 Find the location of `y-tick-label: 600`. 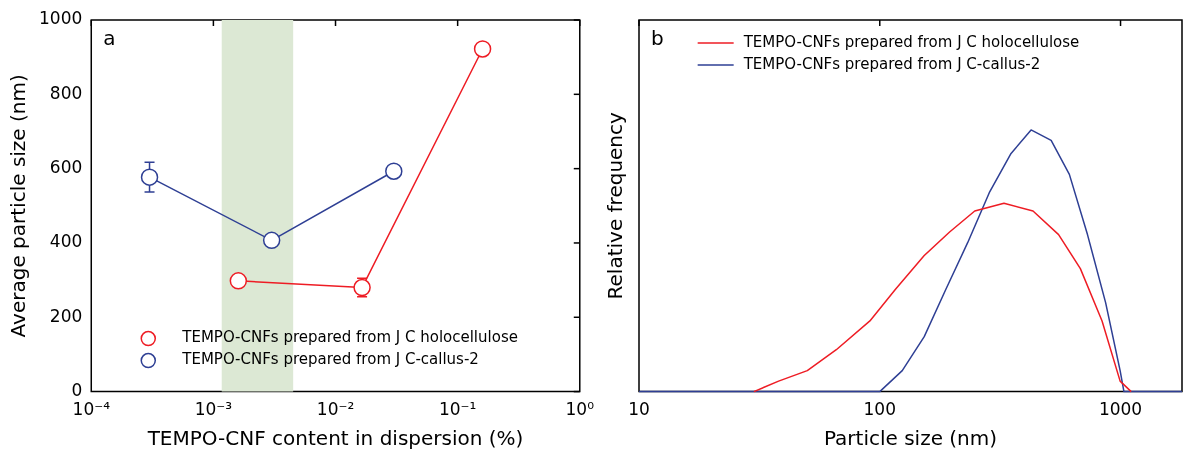

y-tick-label: 600 is located at coordinates (66, 167).